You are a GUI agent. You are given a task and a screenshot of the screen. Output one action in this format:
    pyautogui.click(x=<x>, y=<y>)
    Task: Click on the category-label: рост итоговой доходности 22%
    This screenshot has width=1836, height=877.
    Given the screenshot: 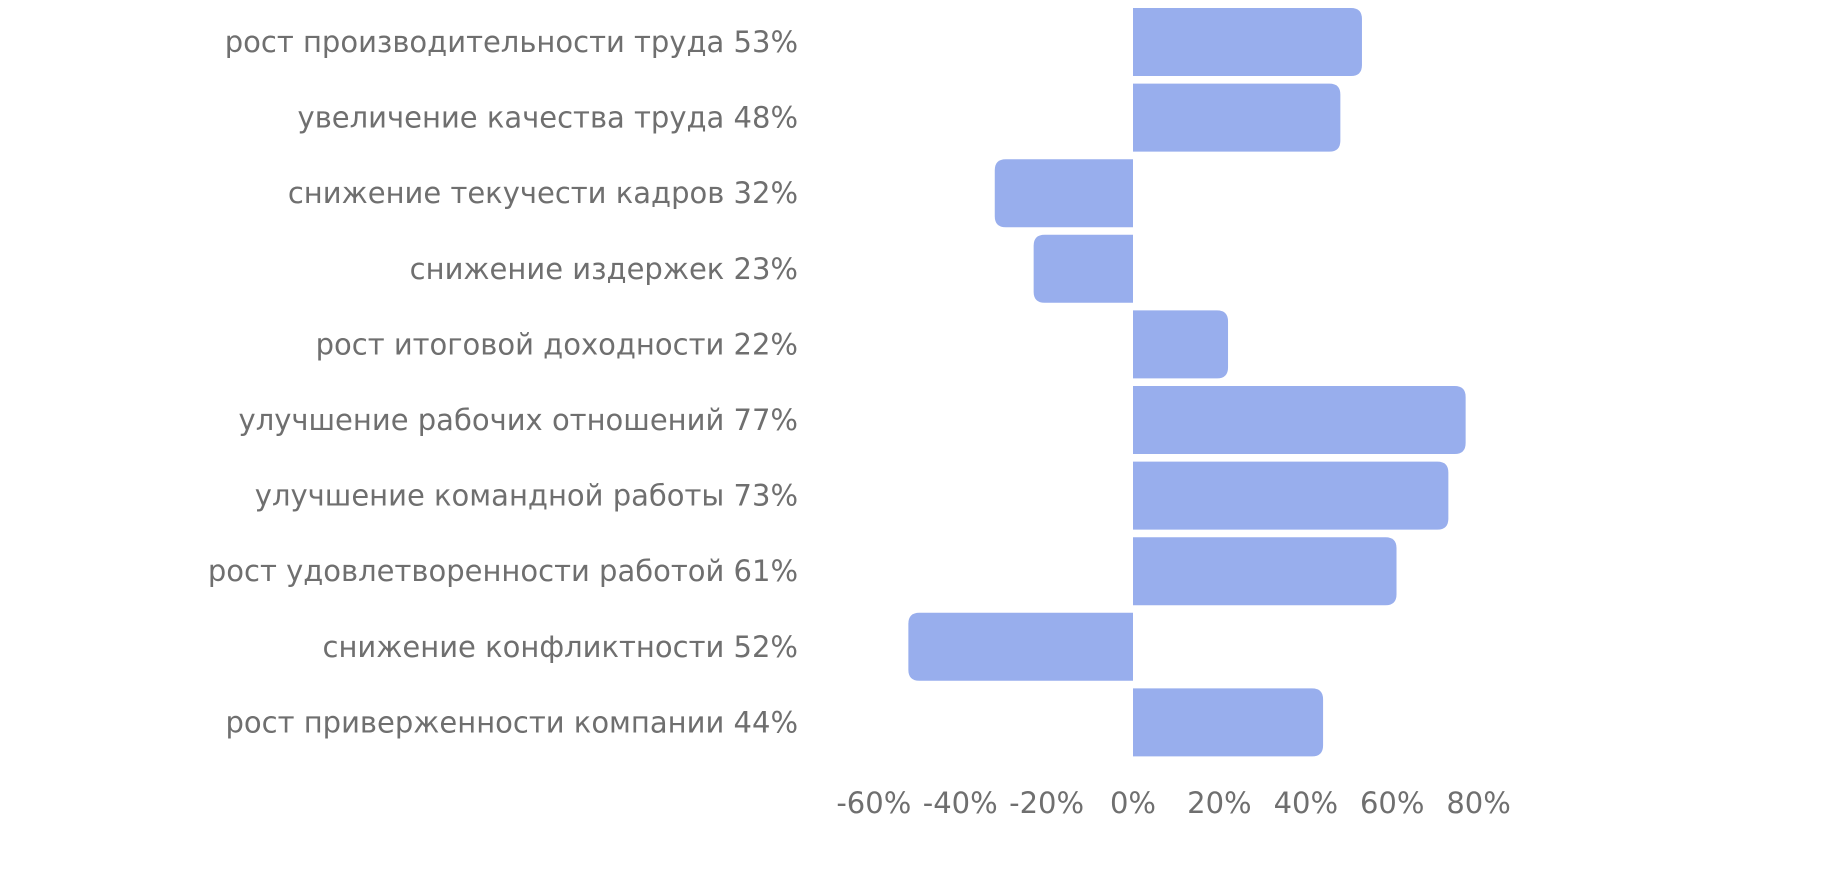 What is the action you would take?
    pyautogui.click(x=557, y=344)
    